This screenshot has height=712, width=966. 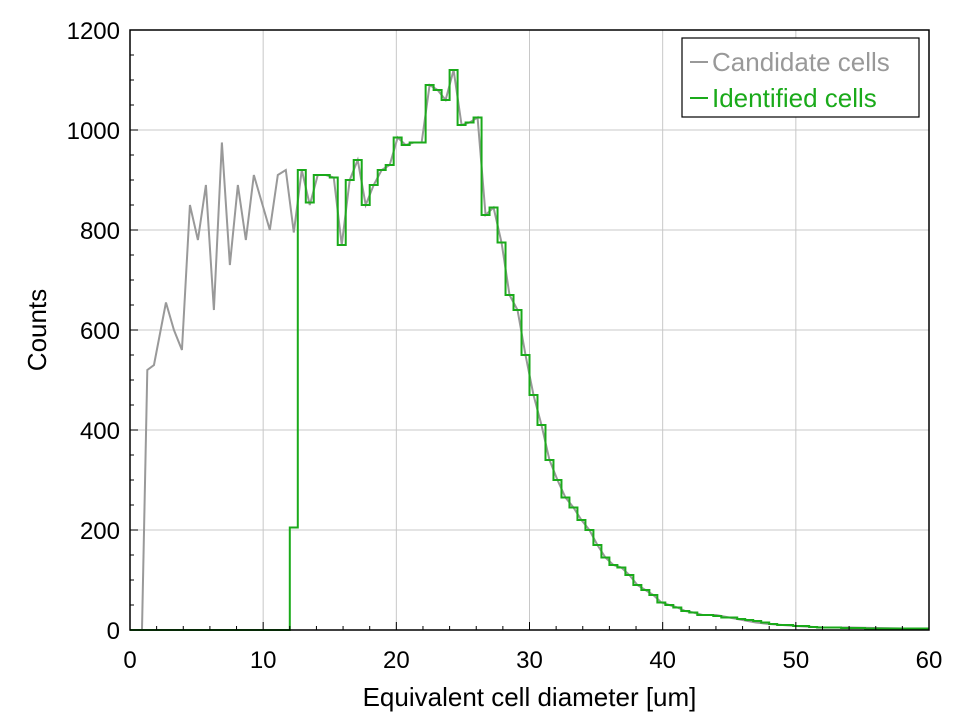 What do you see at coordinates (100, 431) in the screenshot?
I see `y-tick-label: 400` at bounding box center [100, 431].